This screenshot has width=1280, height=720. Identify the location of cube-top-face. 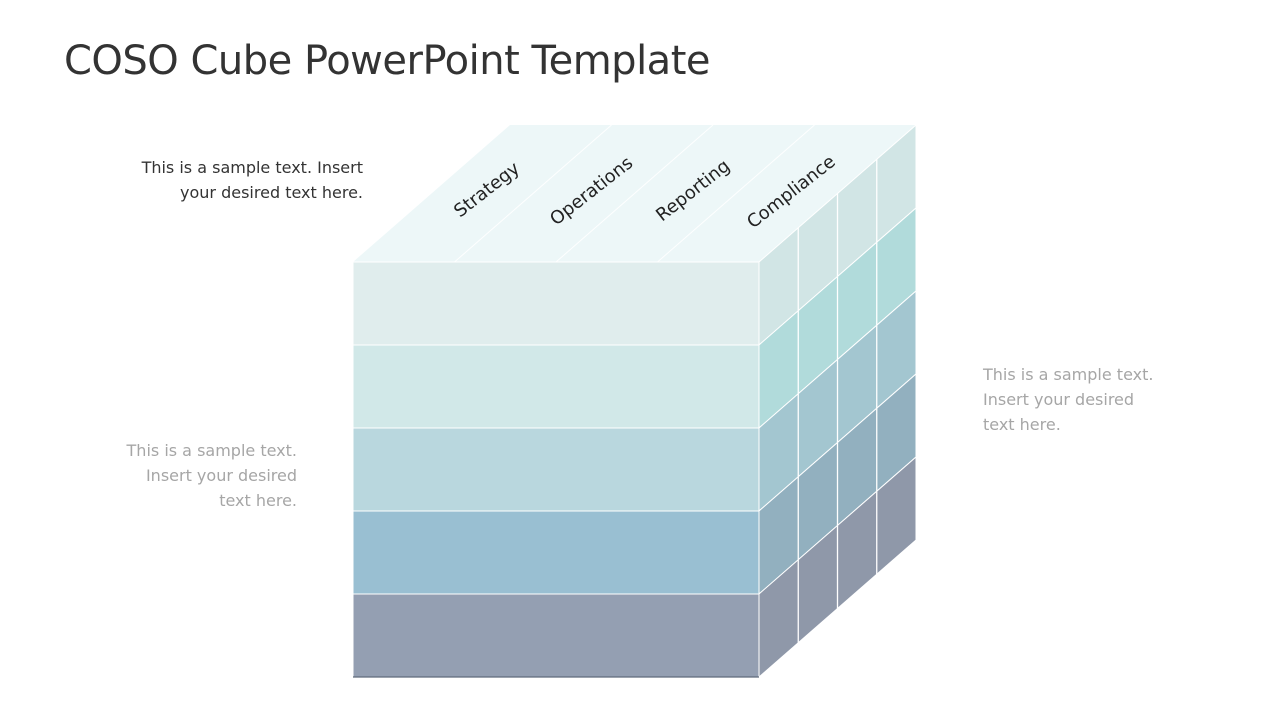
(634, 193).